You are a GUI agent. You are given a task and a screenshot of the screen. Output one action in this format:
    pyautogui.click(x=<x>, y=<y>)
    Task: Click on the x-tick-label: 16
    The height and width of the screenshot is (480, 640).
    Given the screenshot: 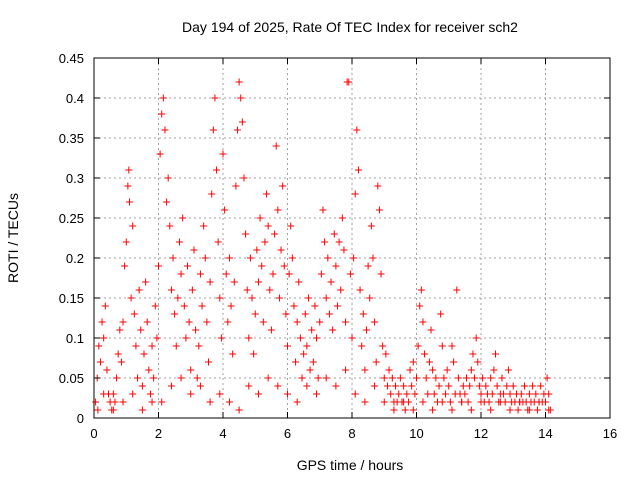 What is the action you would take?
    pyautogui.click(x=610, y=433)
    